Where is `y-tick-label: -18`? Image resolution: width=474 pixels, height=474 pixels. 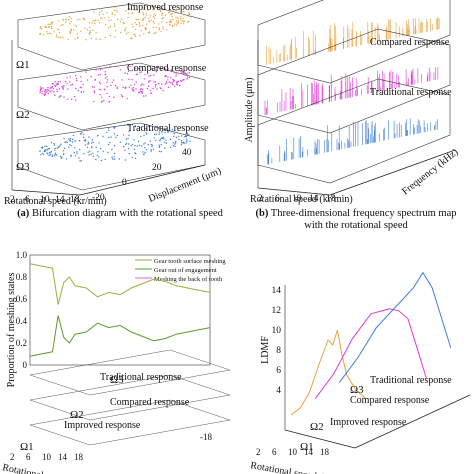
y-tick-label: -18 is located at coordinates (206, 437).